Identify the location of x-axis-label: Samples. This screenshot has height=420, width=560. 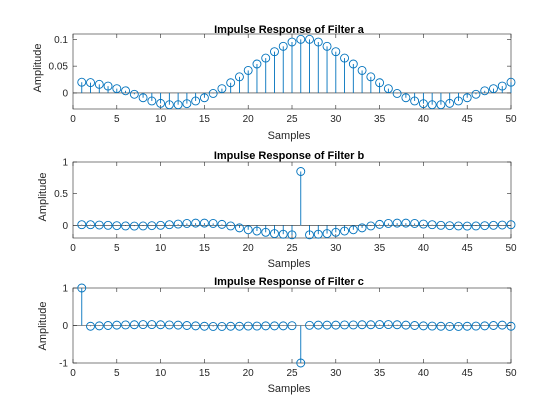
(289, 264).